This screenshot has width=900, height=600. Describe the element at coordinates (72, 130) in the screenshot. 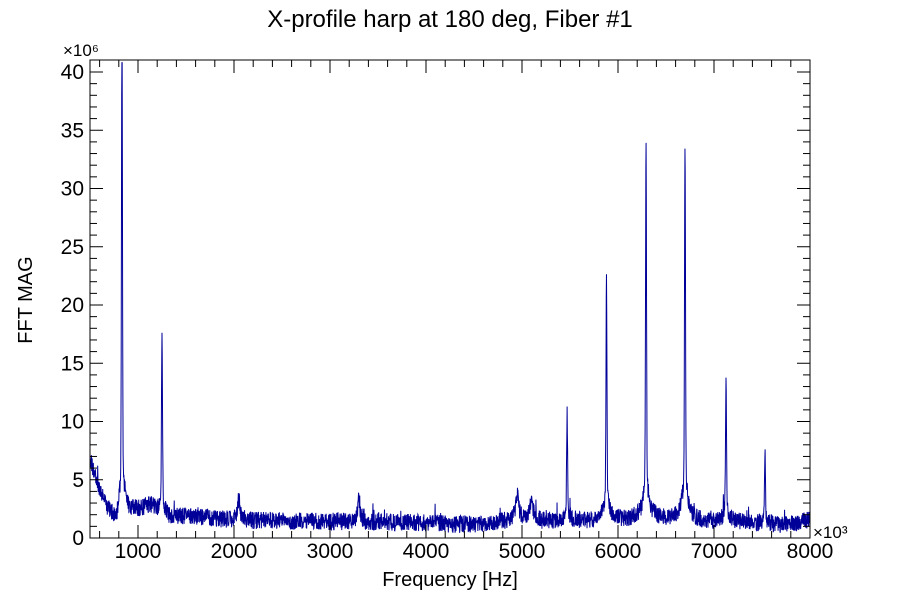

I see `y-tick-label: 35` at that location.